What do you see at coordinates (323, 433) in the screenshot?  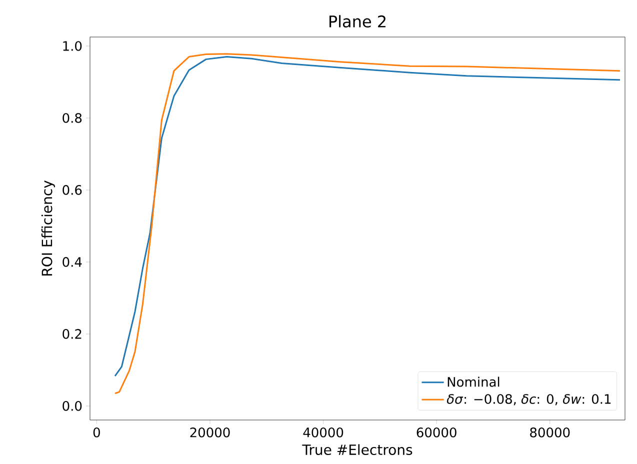 I see `x-tick-label: 40000` at bounding box center [323, 433].